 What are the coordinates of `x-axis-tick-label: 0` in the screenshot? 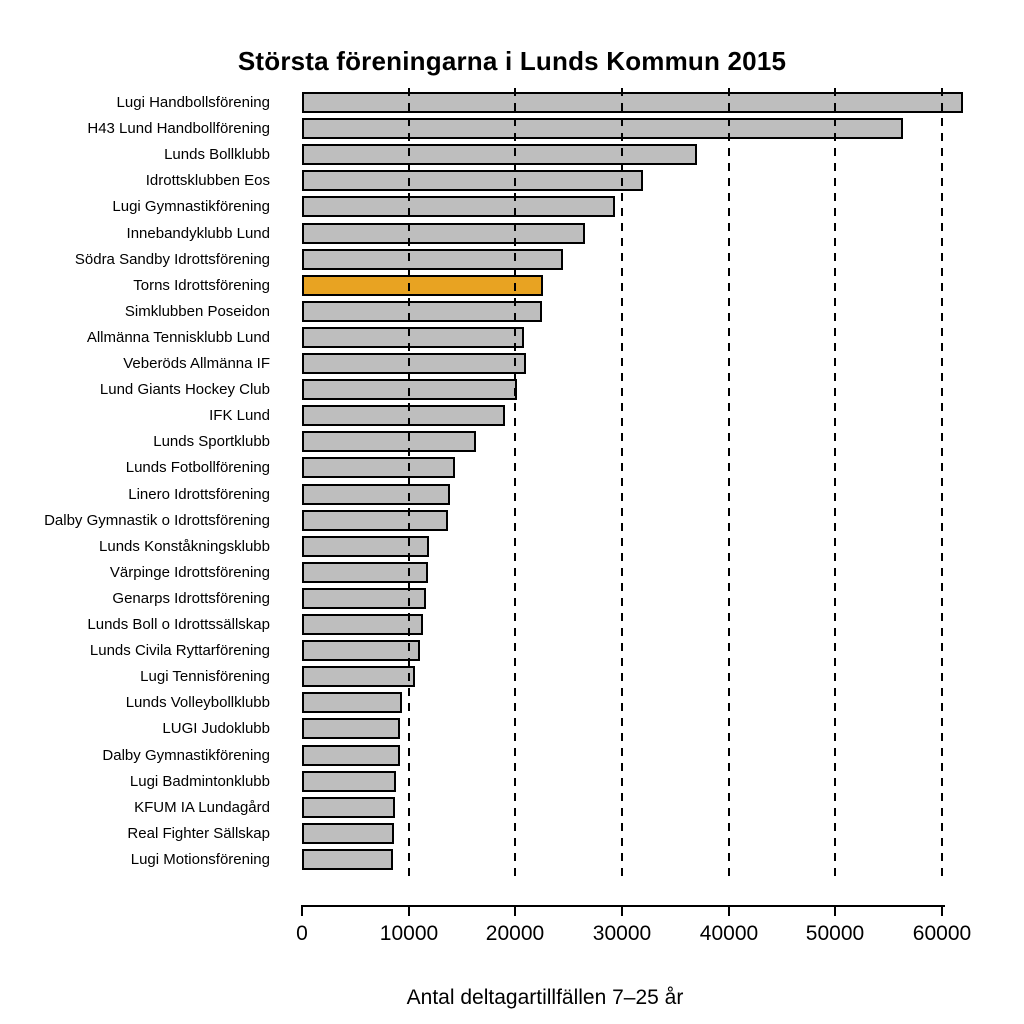 It's located at (302, 933).